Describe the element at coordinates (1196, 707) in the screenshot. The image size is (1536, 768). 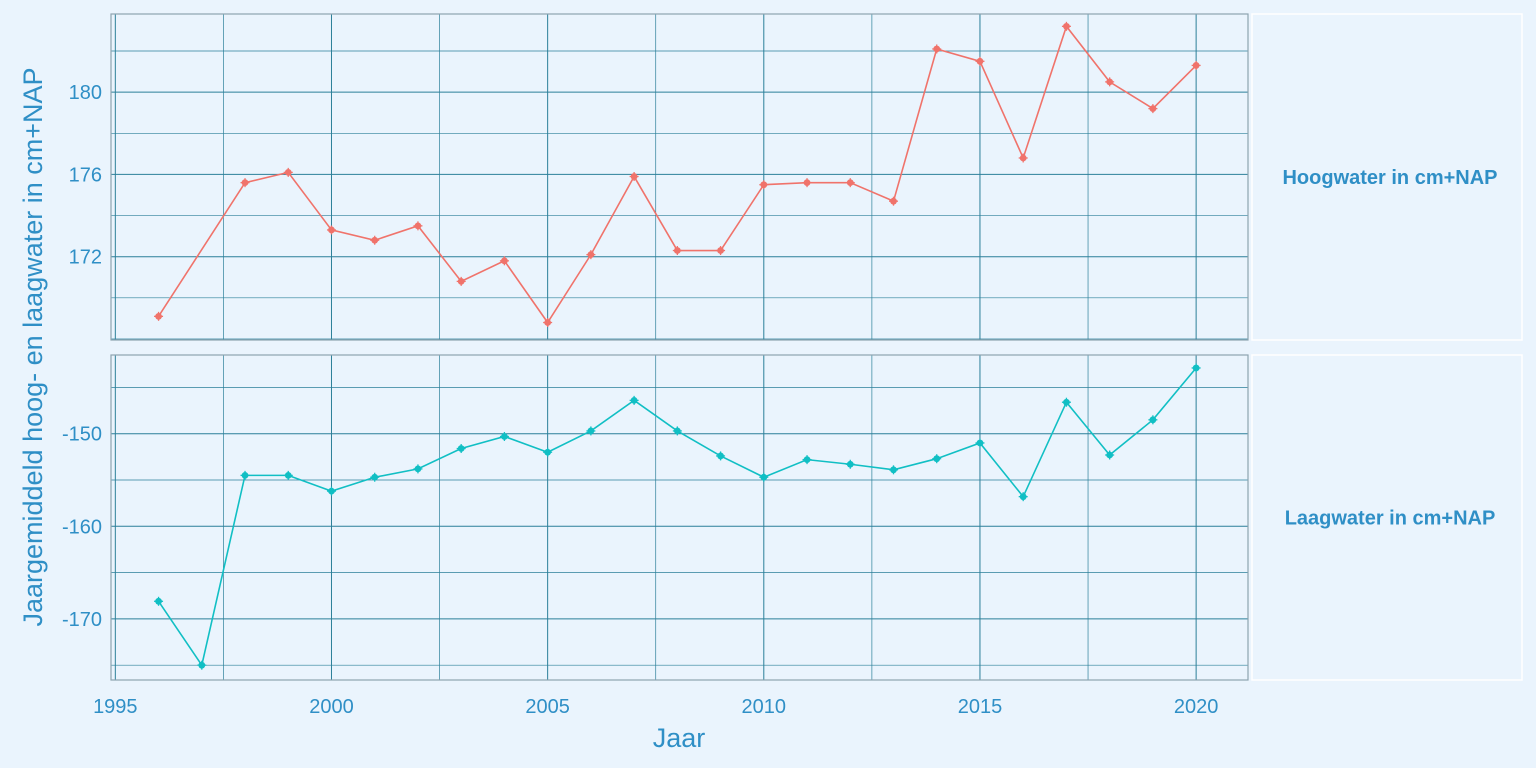
I see `x-tick-label: 2020` at that location.